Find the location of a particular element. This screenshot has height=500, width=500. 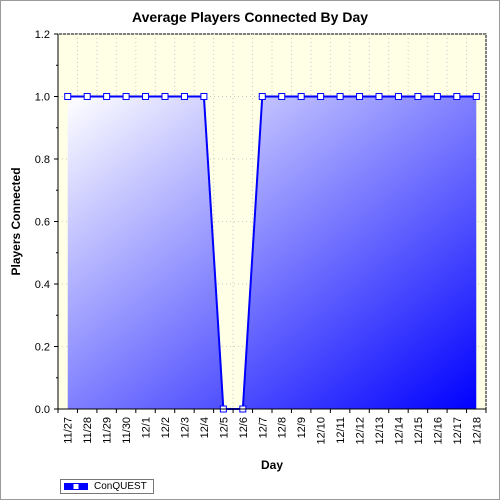

legend-swatch is located at coordinates (76, 486).